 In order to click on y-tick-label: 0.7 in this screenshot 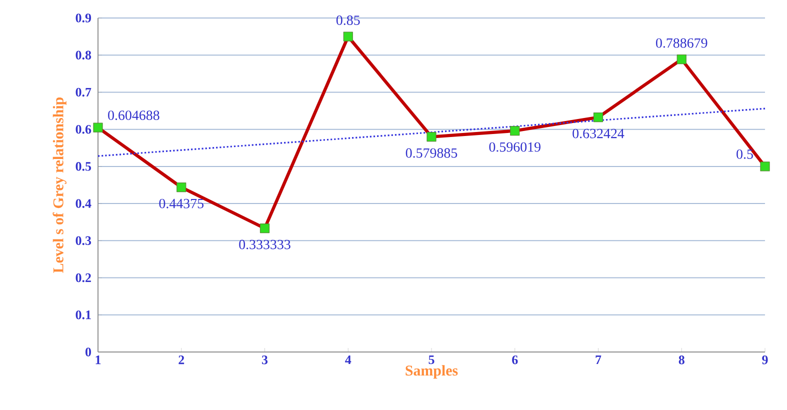, I will do `click(84, 92)`.